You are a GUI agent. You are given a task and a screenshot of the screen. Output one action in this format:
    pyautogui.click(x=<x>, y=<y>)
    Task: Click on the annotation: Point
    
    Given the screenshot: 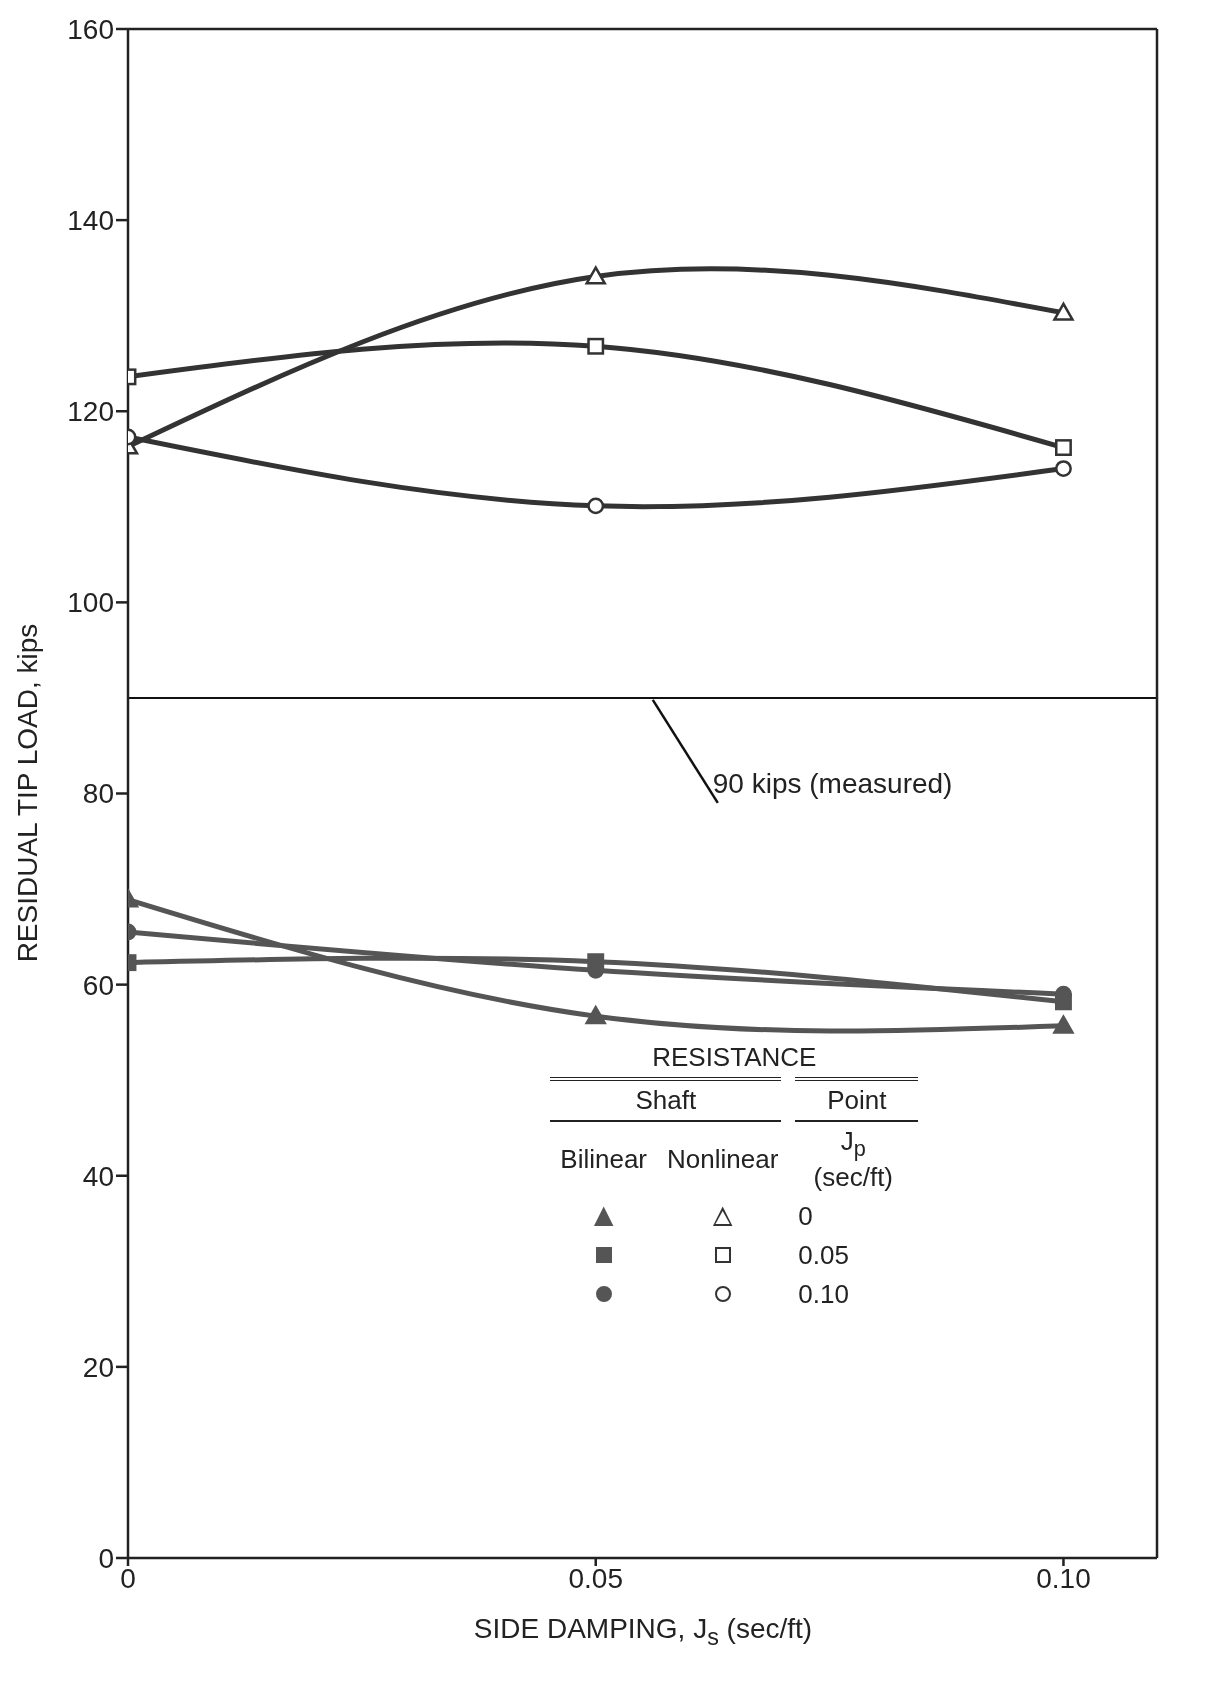 What is the action you would take?
    pyautogui.click(x=857, y=1099)
    